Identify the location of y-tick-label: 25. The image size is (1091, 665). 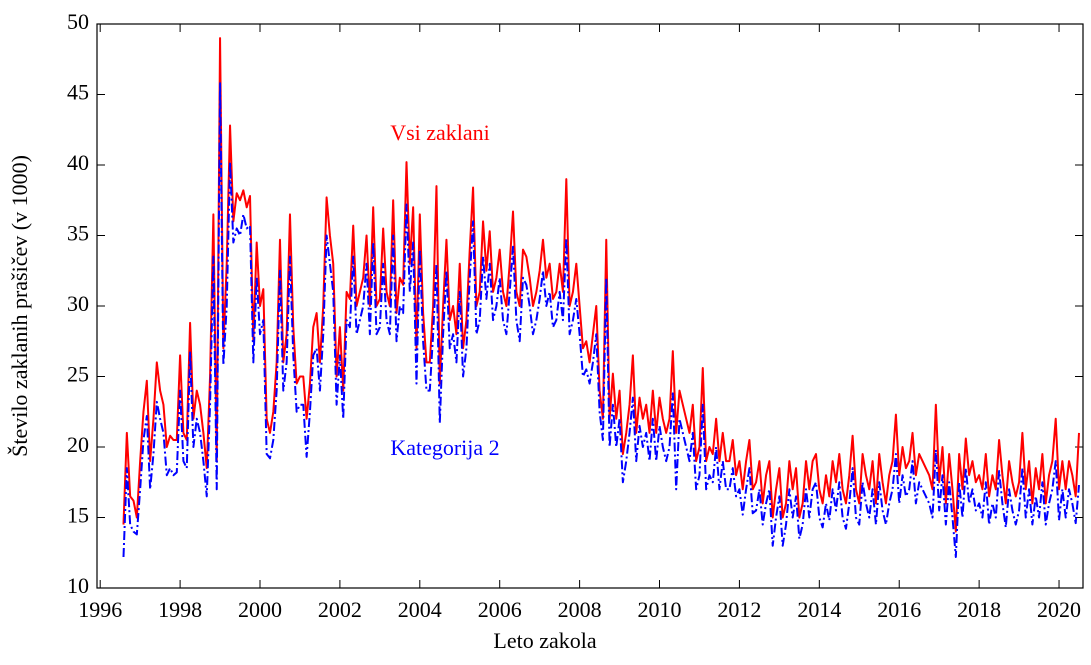
(78, 374).